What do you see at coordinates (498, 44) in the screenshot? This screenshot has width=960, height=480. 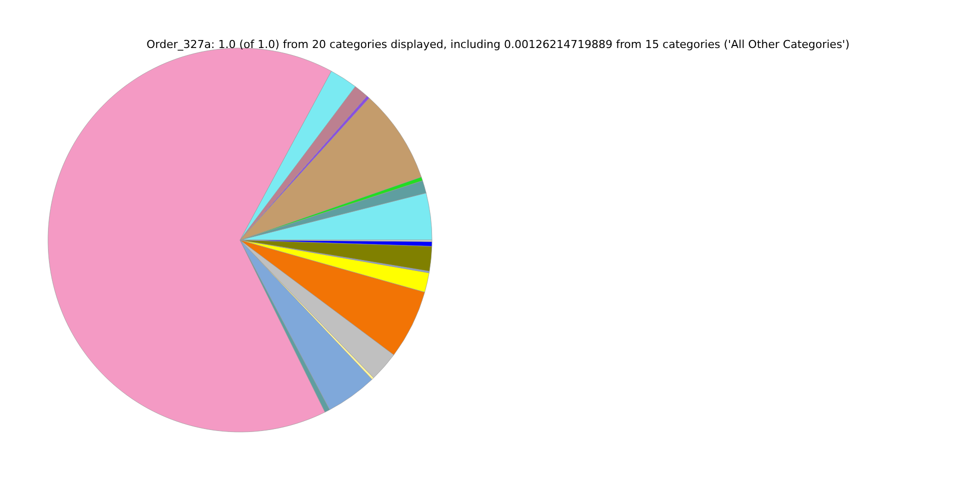 I see `text: Order_327a: 1.0 (of 1.0) from 20 categories displayed, including 0.00126214719889 from 15 categories ('All Other Categories')` at bounding box center [498, 44].